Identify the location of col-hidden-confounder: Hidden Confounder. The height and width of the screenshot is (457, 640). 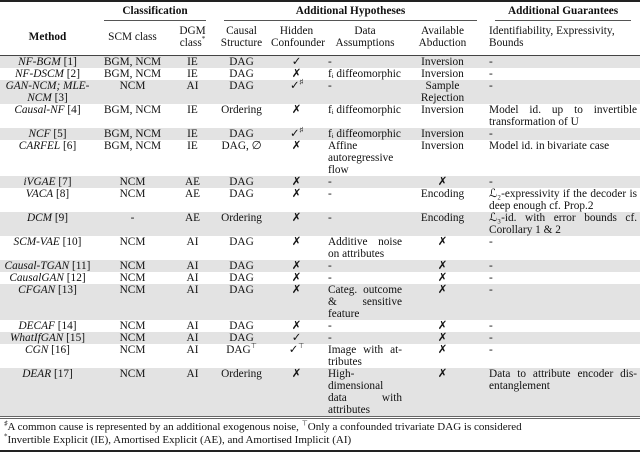
(296, 39).